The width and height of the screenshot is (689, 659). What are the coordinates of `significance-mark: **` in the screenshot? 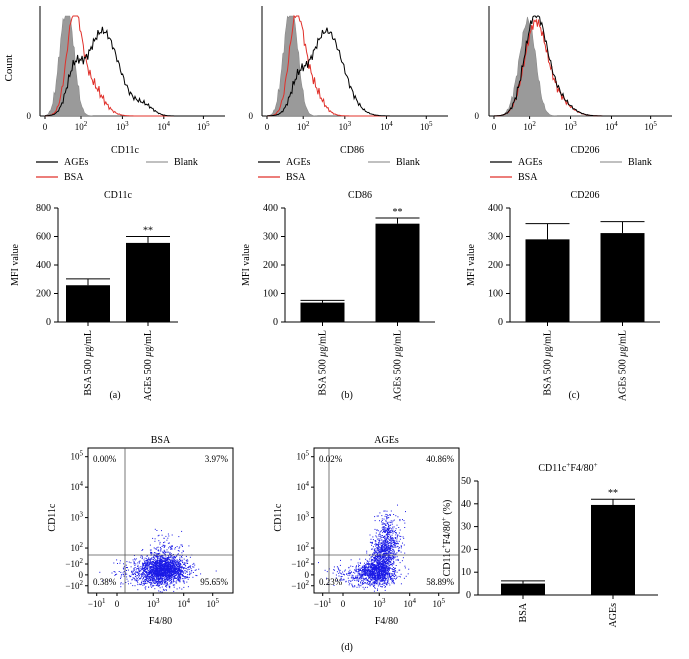 It's located at (398, 212).